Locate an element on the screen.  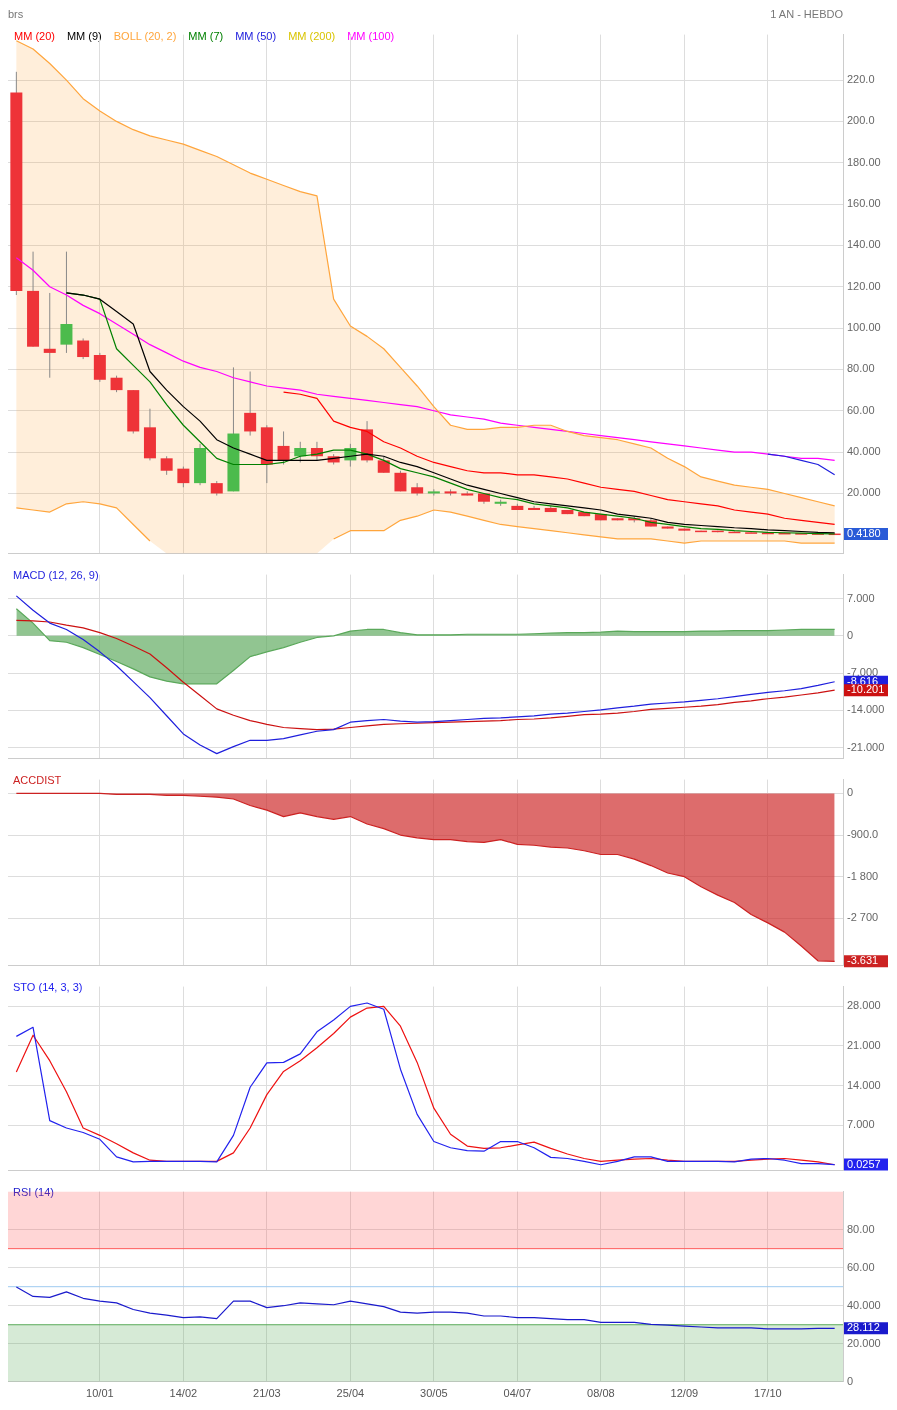
x-tick-label: 30/05 is located at coordinates (434, 1393).